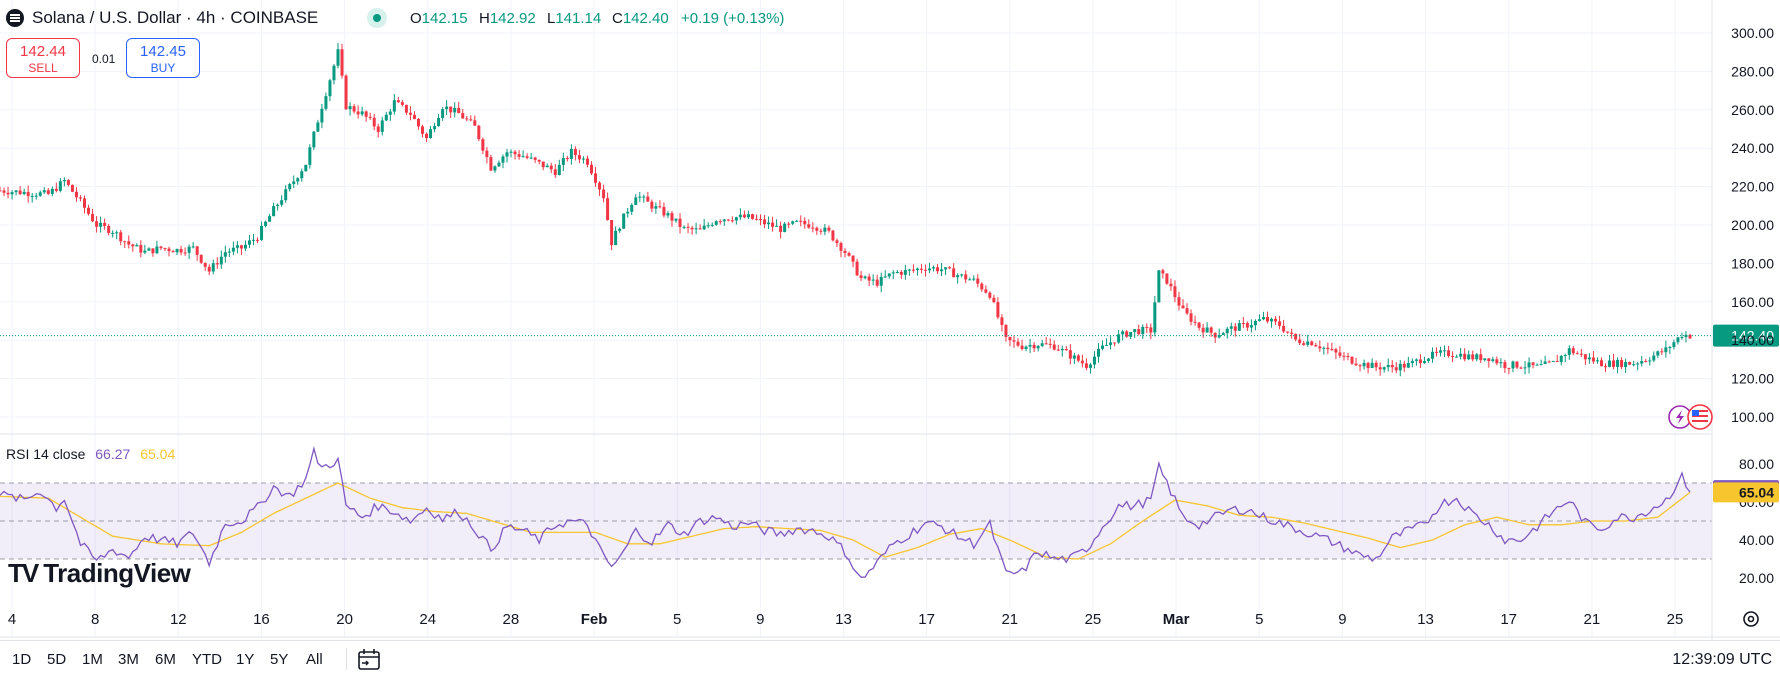  I want to click on buy-button: 142.45 BUY, so click(163, 58).